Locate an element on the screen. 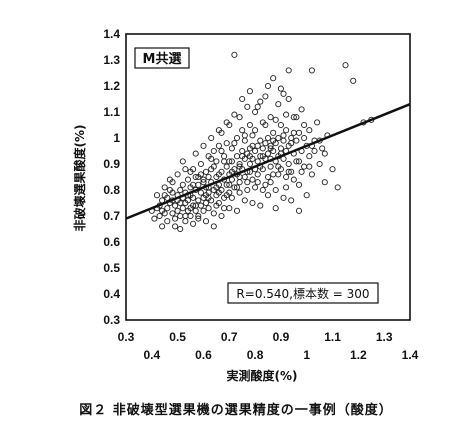 The height and width of the screenshot is (436, 472). y-tick-label: 0.4 is located at coordinates (111, 294).